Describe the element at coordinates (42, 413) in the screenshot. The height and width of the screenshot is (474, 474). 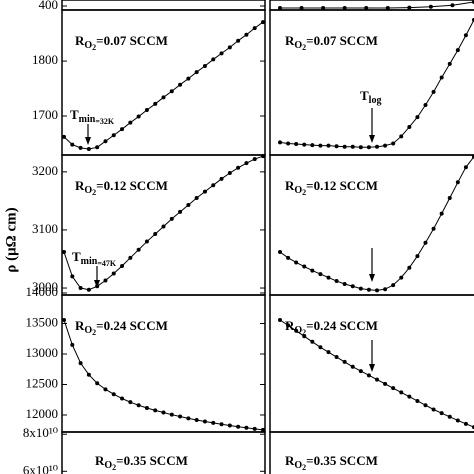
I see `y-tick-label: 12000` at that location.